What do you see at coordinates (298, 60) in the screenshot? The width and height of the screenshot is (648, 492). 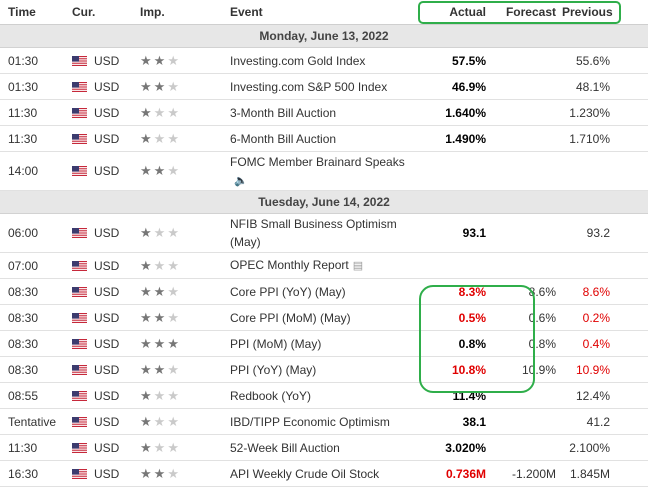 I see `event-link: Investing.com Gold Index` at bounding box center [298, 60].